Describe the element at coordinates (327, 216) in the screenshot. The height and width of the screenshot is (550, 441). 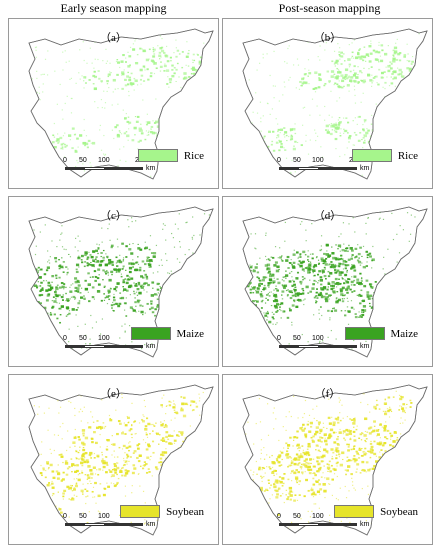
I see `panel-label: （d）` at that location.